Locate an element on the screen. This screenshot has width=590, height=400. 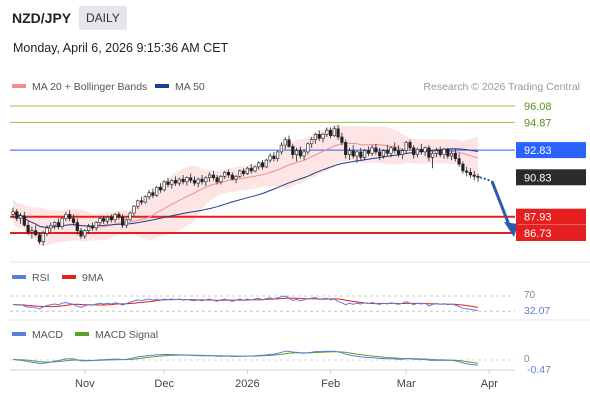
legend-rsi-label: RSI is located at coordinates (41, 278).